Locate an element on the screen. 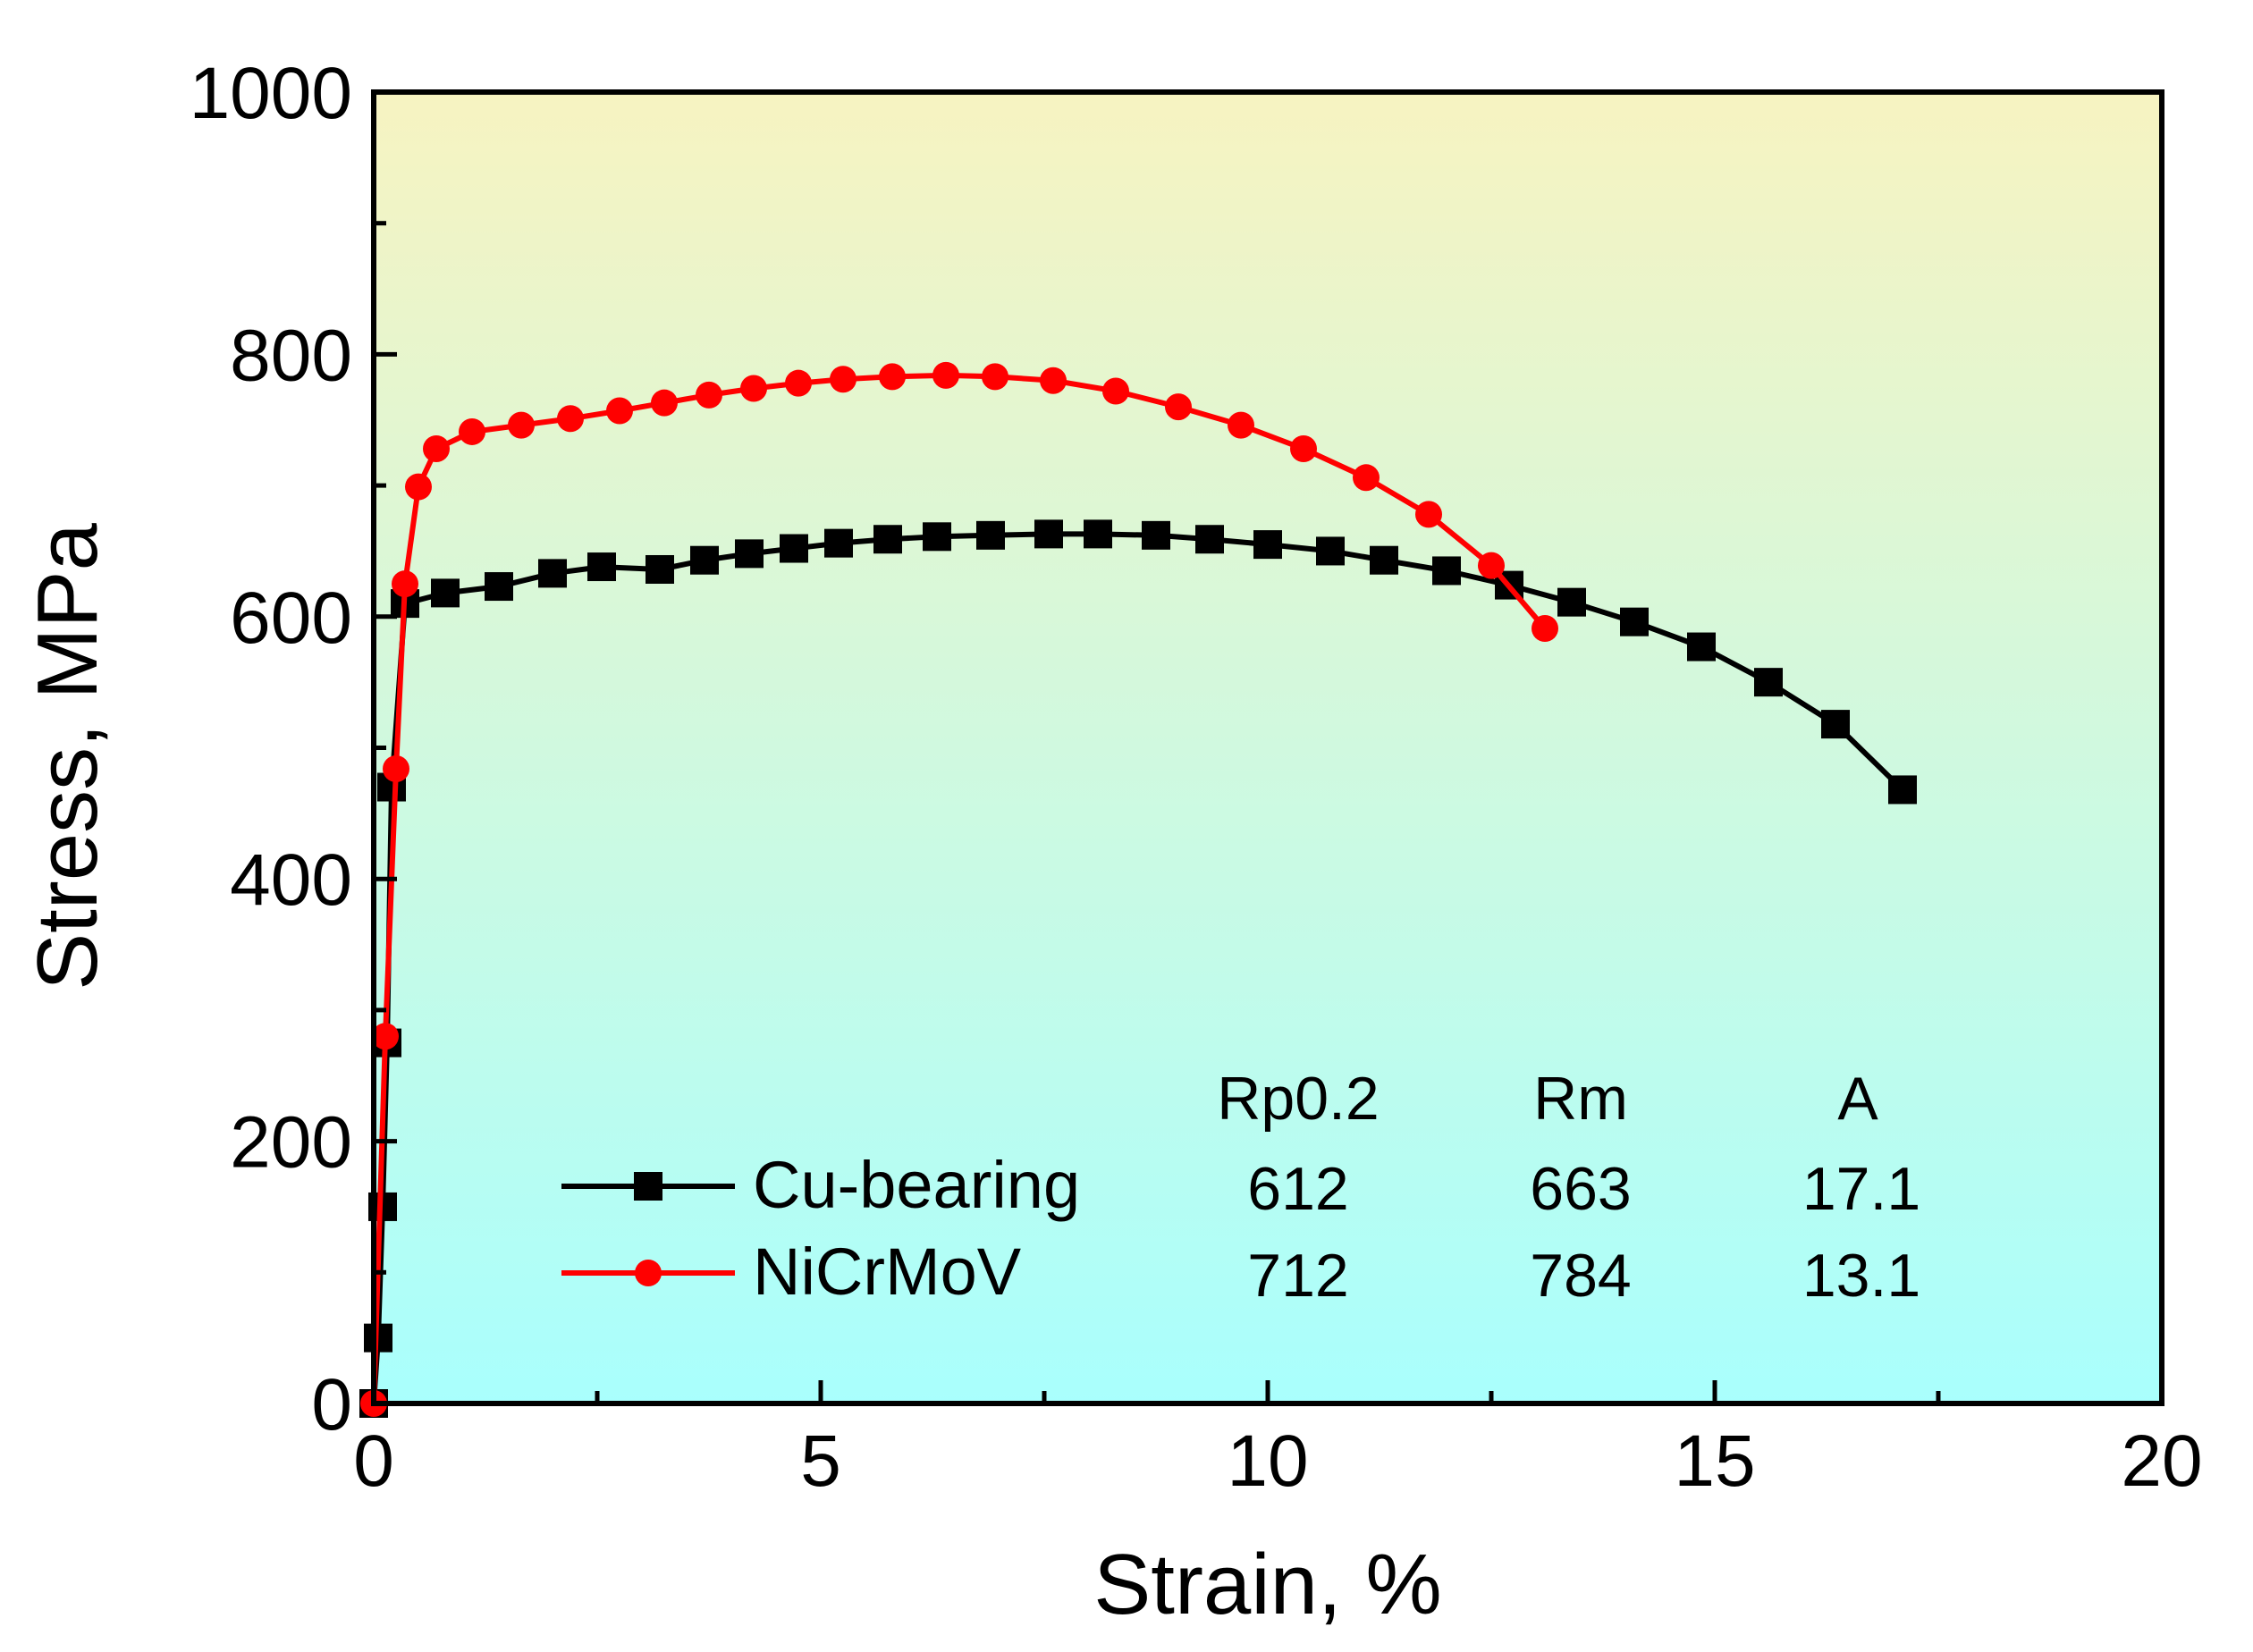  table-header-rp02: Rp0.2 is located at coordinates (1298, 1099).